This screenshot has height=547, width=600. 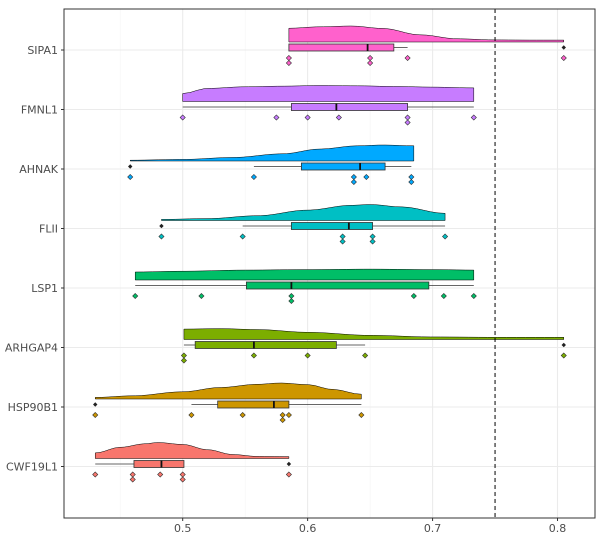 What do you see at coordinates (426, 34) in the screenshot?
I see `density-sipa1` at bounding box center [426, 34].